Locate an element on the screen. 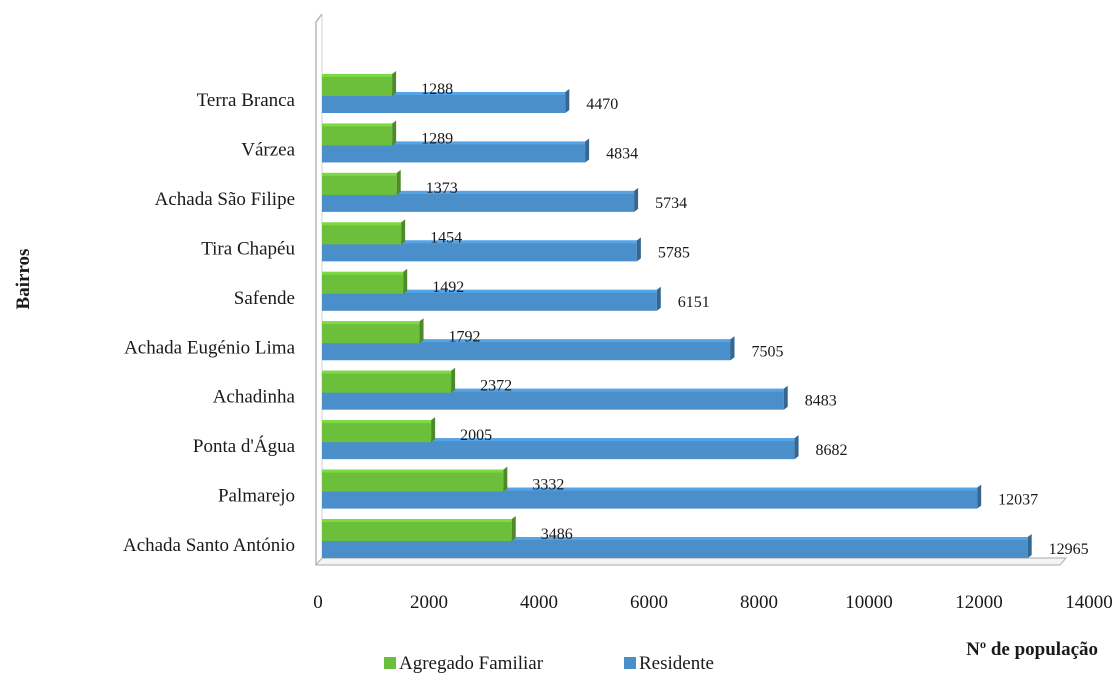  data-label-residente: 12965 is located at coordinates (1069, 549).